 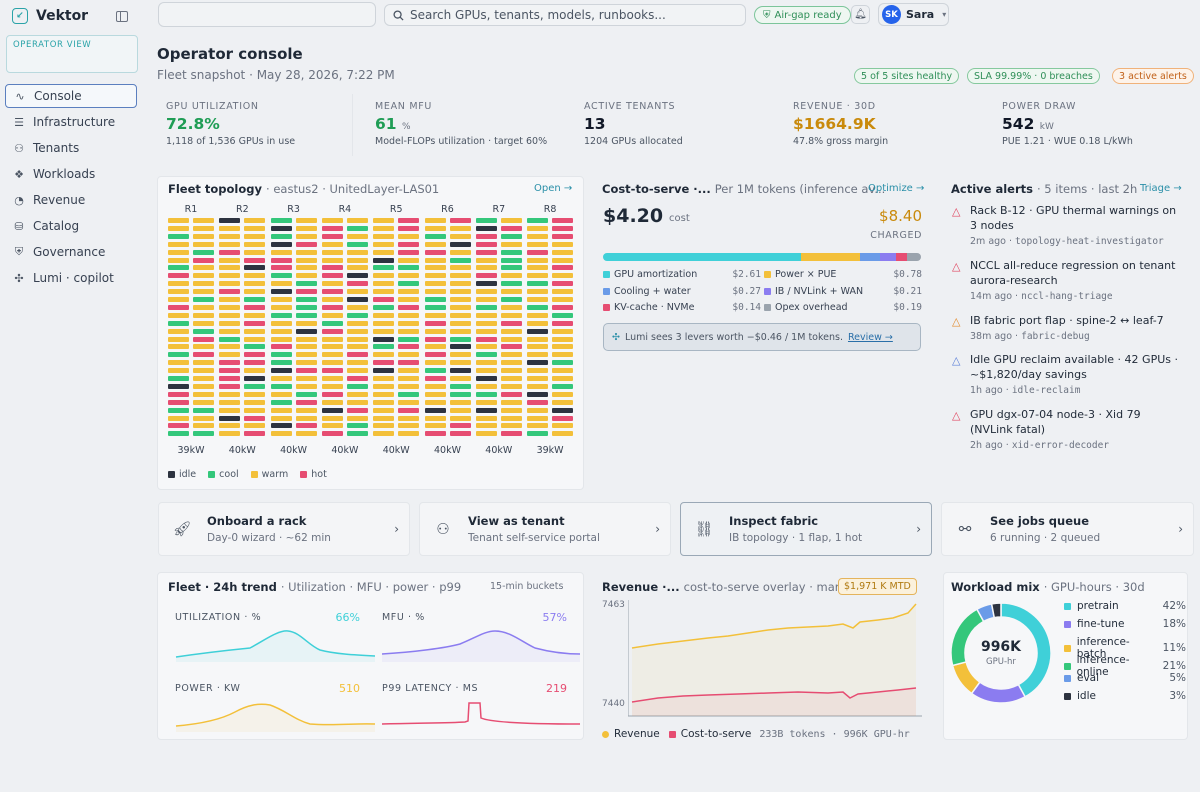 What do you see at coordinates (19, 226) in the screenshot?
I see `database-icon: ⛁` at bounding box center [19, 226].